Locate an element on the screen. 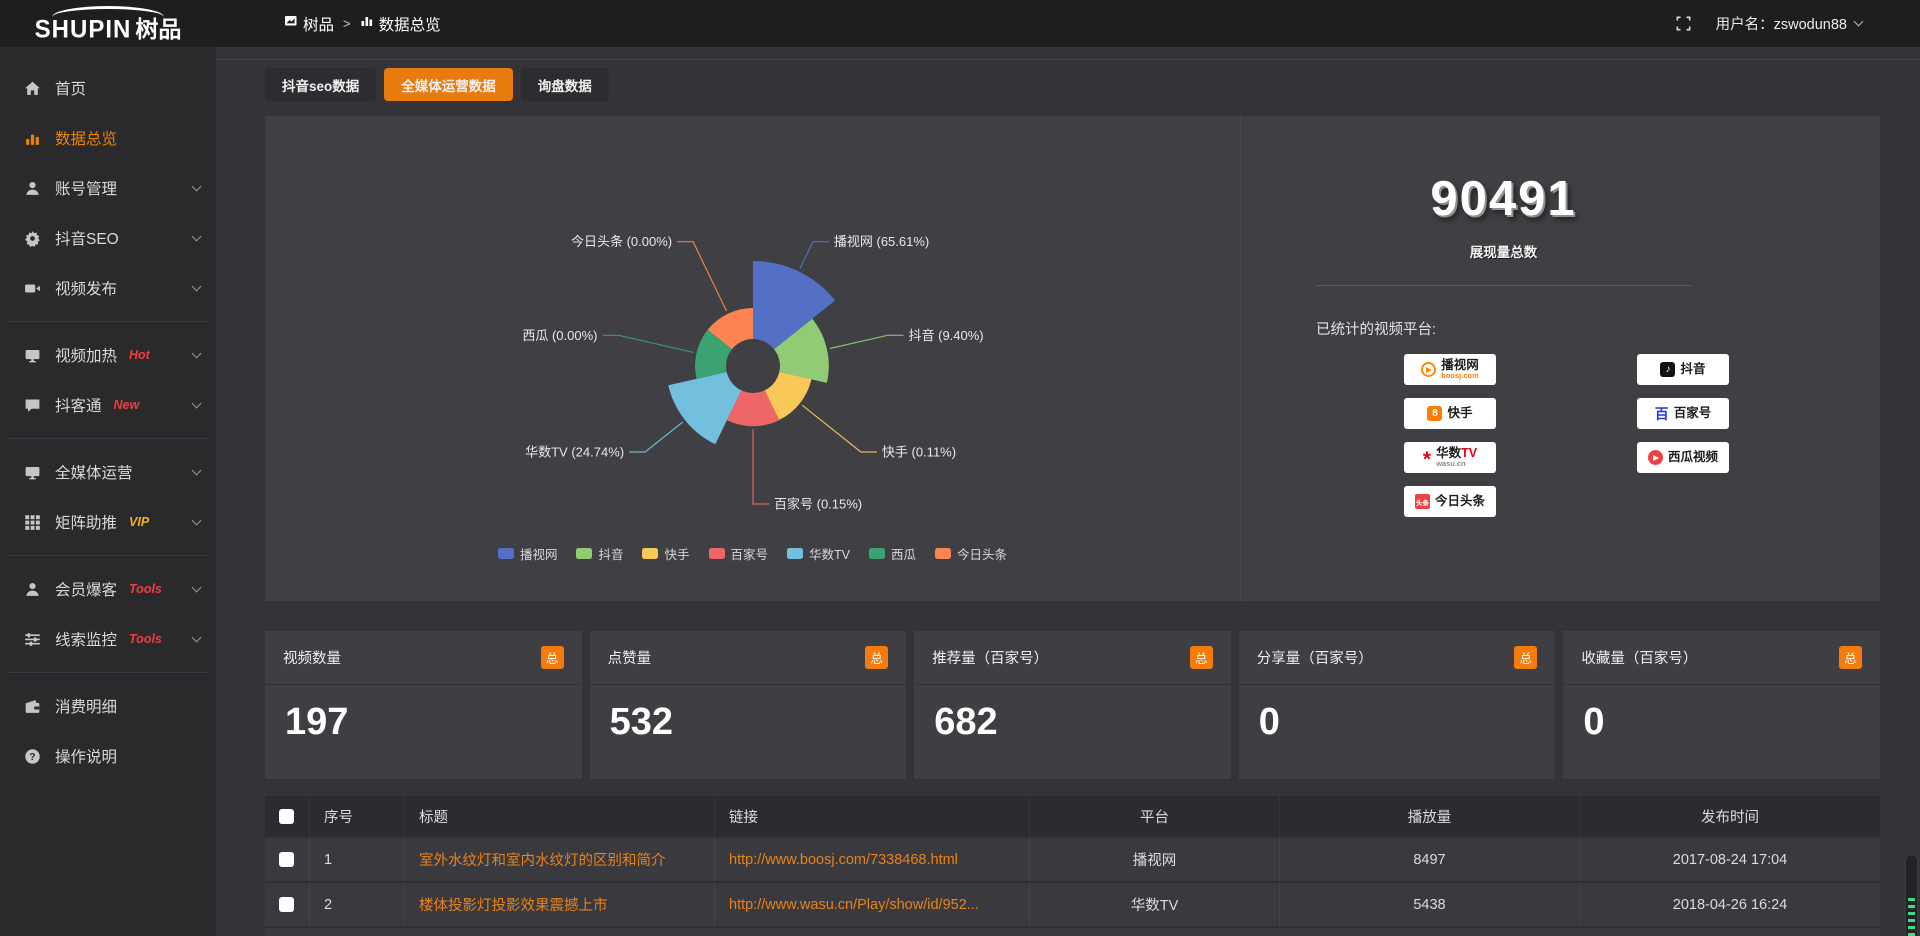 This screenshot has width=1920, height=936. stat-card-value: 0 is located at coordinates (1269, 722).